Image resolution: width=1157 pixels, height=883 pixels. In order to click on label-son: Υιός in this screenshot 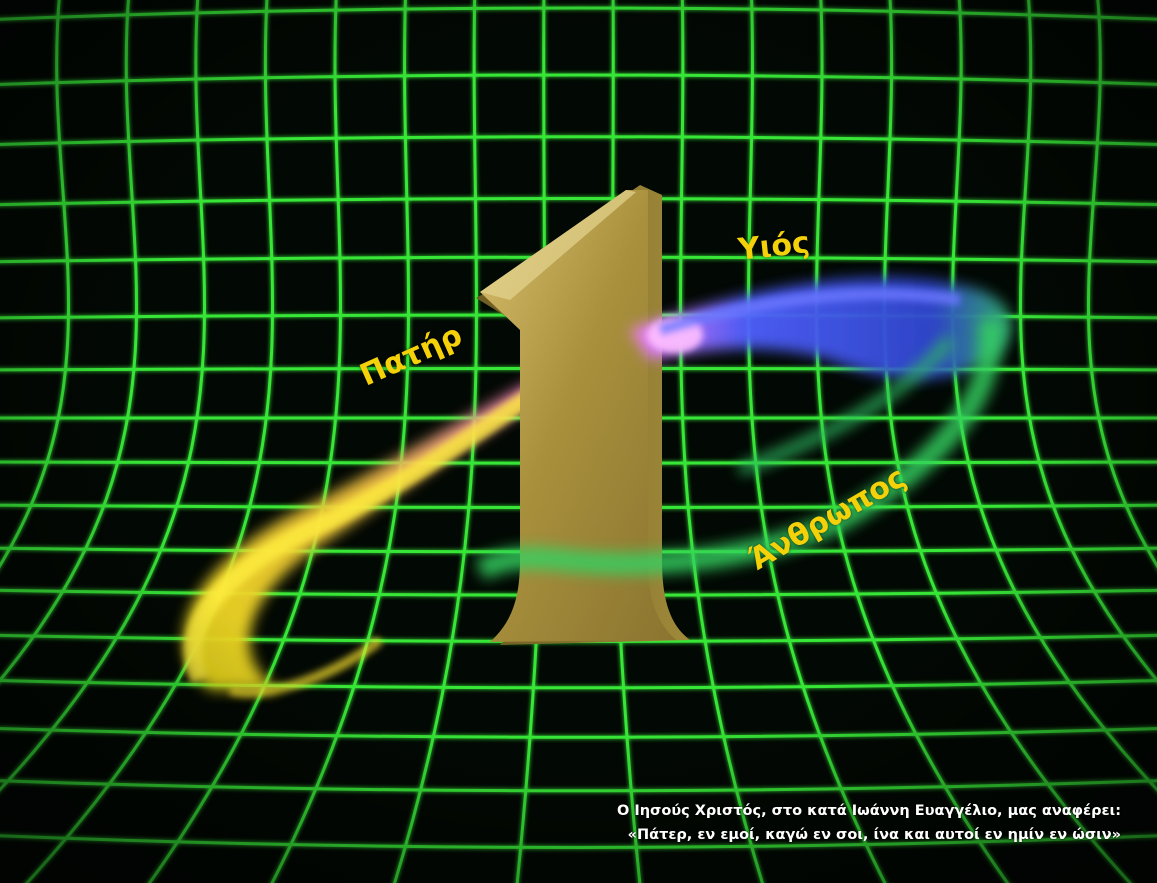, I will do `click(774, 246)`.